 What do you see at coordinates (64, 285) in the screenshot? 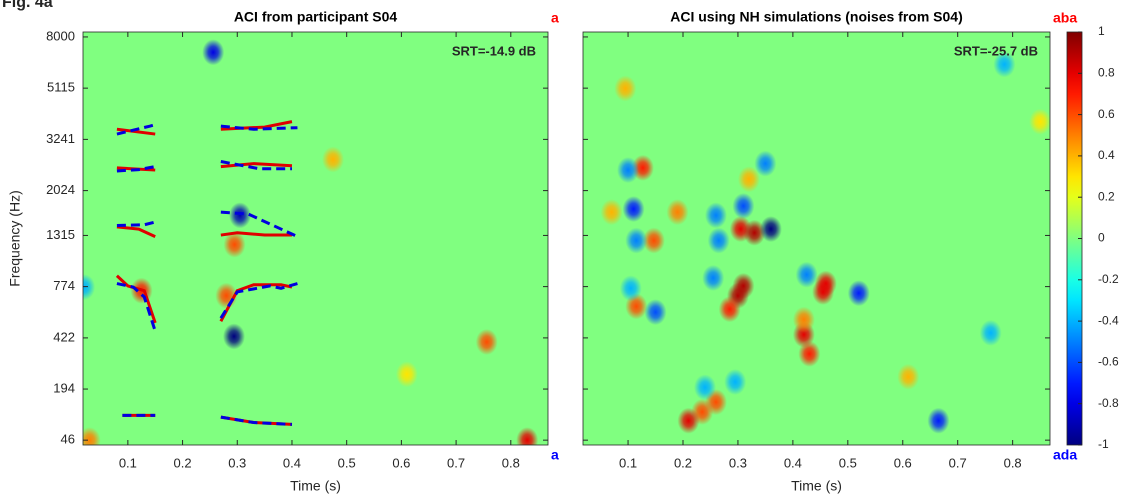
I see `y-tick-label: 774` at bounding box center [64, 285].